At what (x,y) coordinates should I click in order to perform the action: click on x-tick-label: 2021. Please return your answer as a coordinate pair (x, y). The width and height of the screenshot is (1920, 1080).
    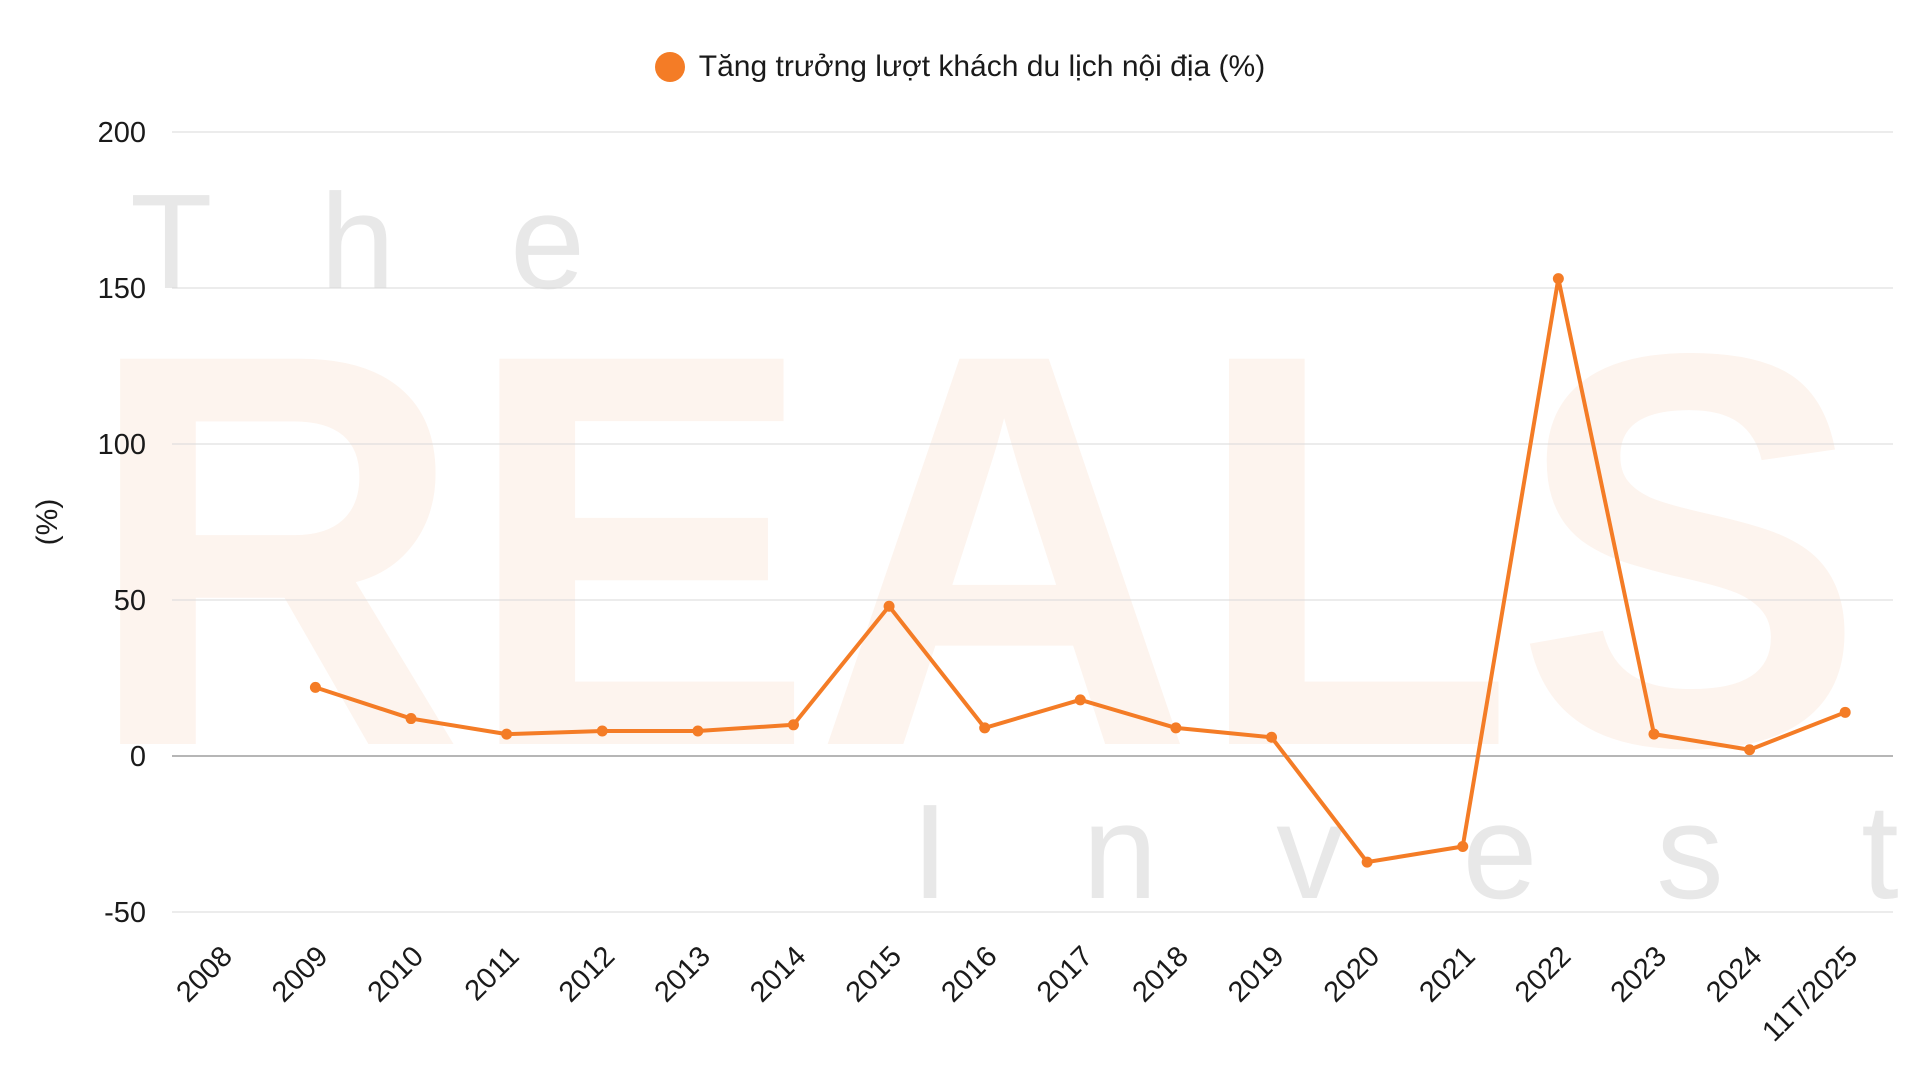
    Looking at the image, I should click on (1447, 974).